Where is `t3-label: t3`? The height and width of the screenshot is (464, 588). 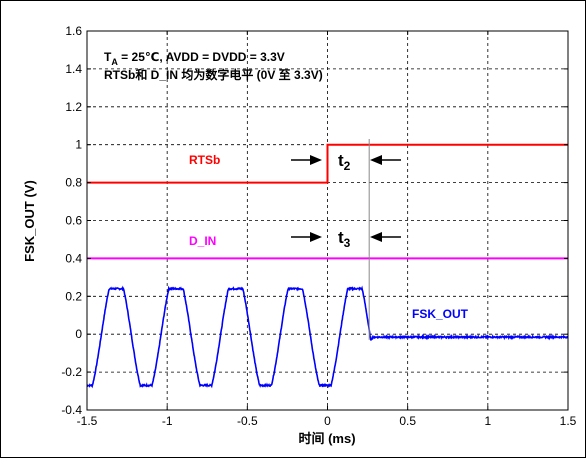
t3-label: t3 is located at coordinates (344, 239).